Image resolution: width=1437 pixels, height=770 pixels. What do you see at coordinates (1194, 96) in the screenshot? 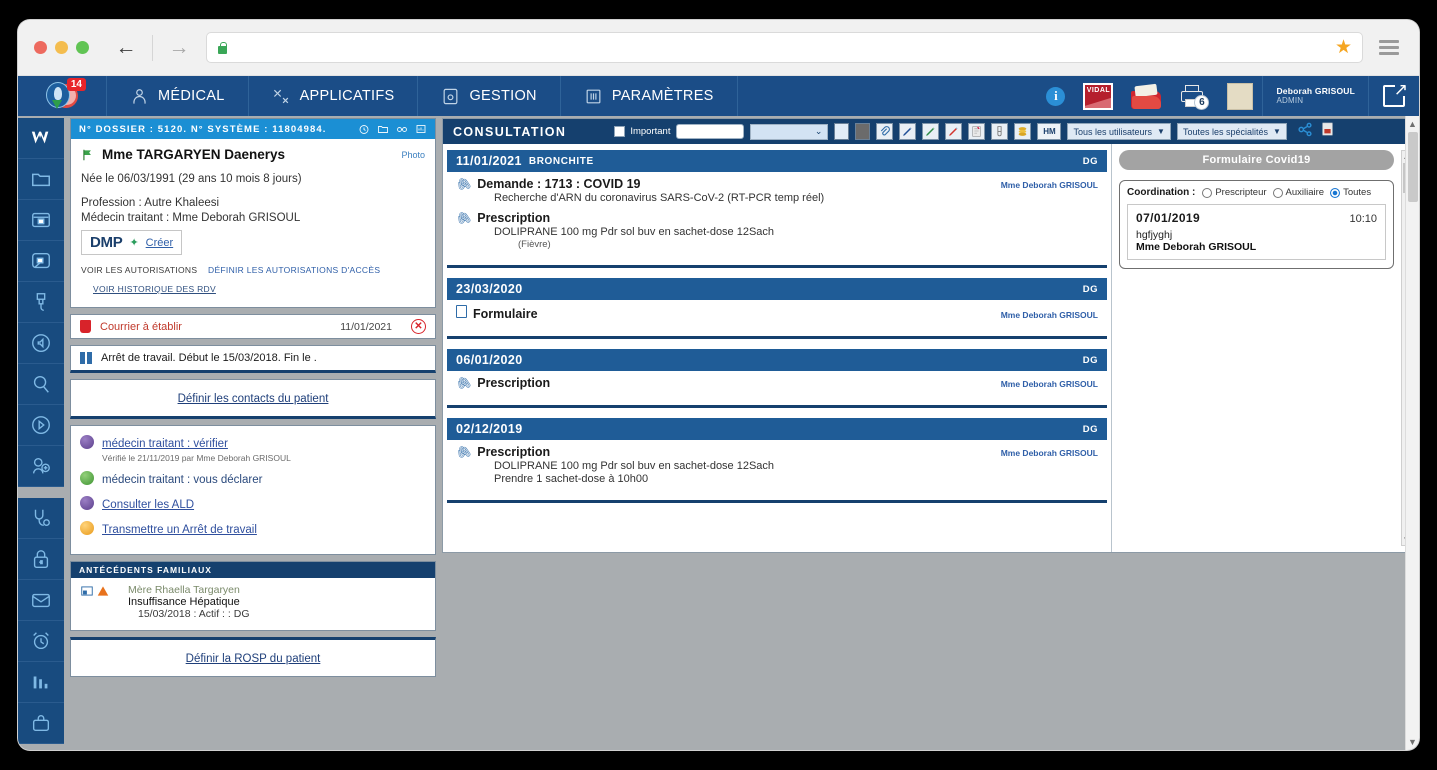
I see `printer-icon: 6` at bounding box center [1194, 96].